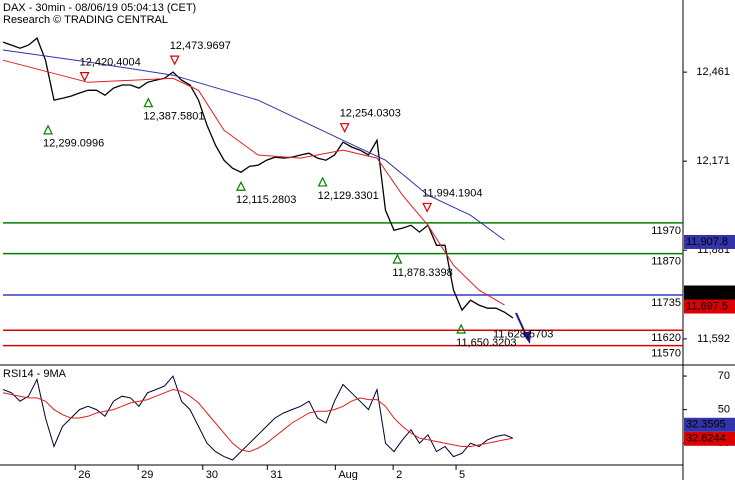 The height and width of the screenshot is (480, 735). What do you see at coordinates (462, 474) in the screenshot?
I see `x-tick-label: 5` at bounding box center [462, 474].